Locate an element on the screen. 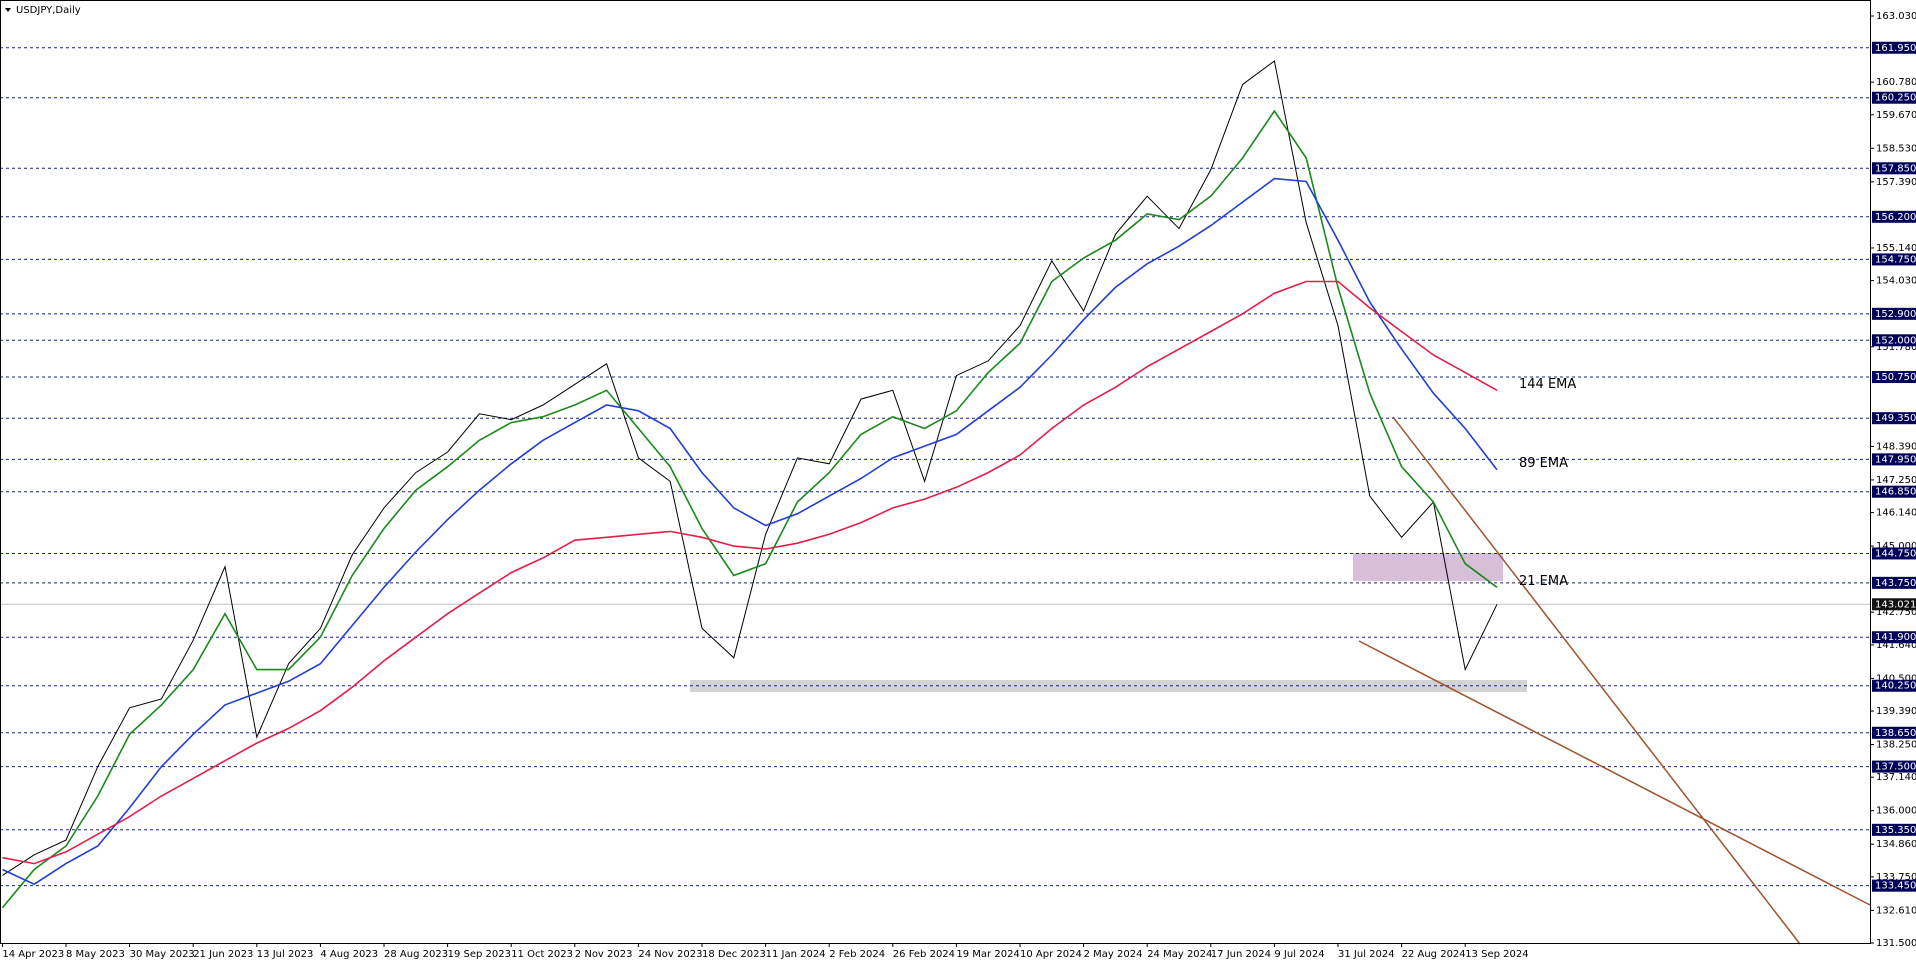  x-tick-label: 2 Feb 2024 is located at coordinates (857, 954).